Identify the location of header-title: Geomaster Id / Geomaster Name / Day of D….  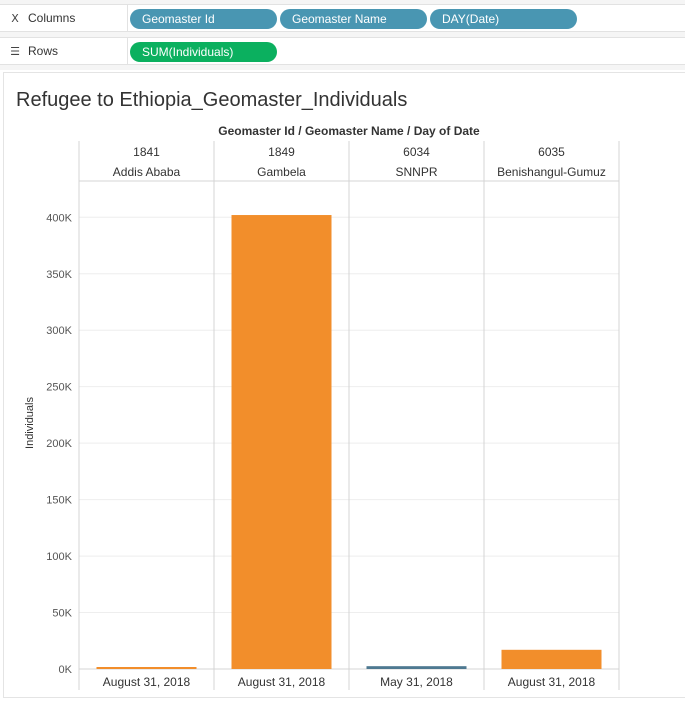
(349, 131).